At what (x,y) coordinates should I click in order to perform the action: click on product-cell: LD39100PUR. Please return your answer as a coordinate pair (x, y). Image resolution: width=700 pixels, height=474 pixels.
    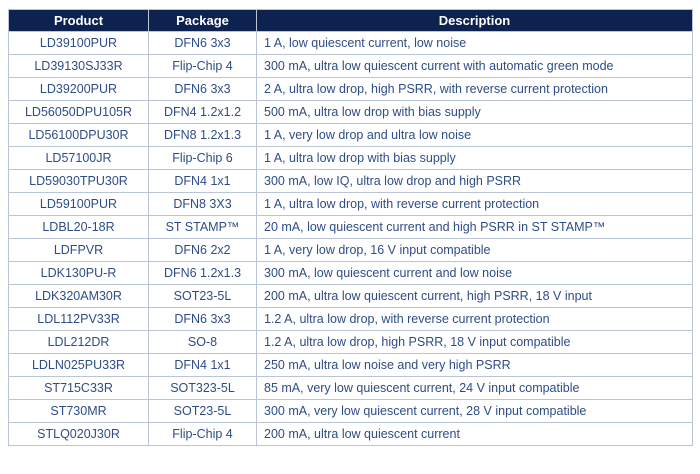
    Looking at the image, I should click on (78, 43).